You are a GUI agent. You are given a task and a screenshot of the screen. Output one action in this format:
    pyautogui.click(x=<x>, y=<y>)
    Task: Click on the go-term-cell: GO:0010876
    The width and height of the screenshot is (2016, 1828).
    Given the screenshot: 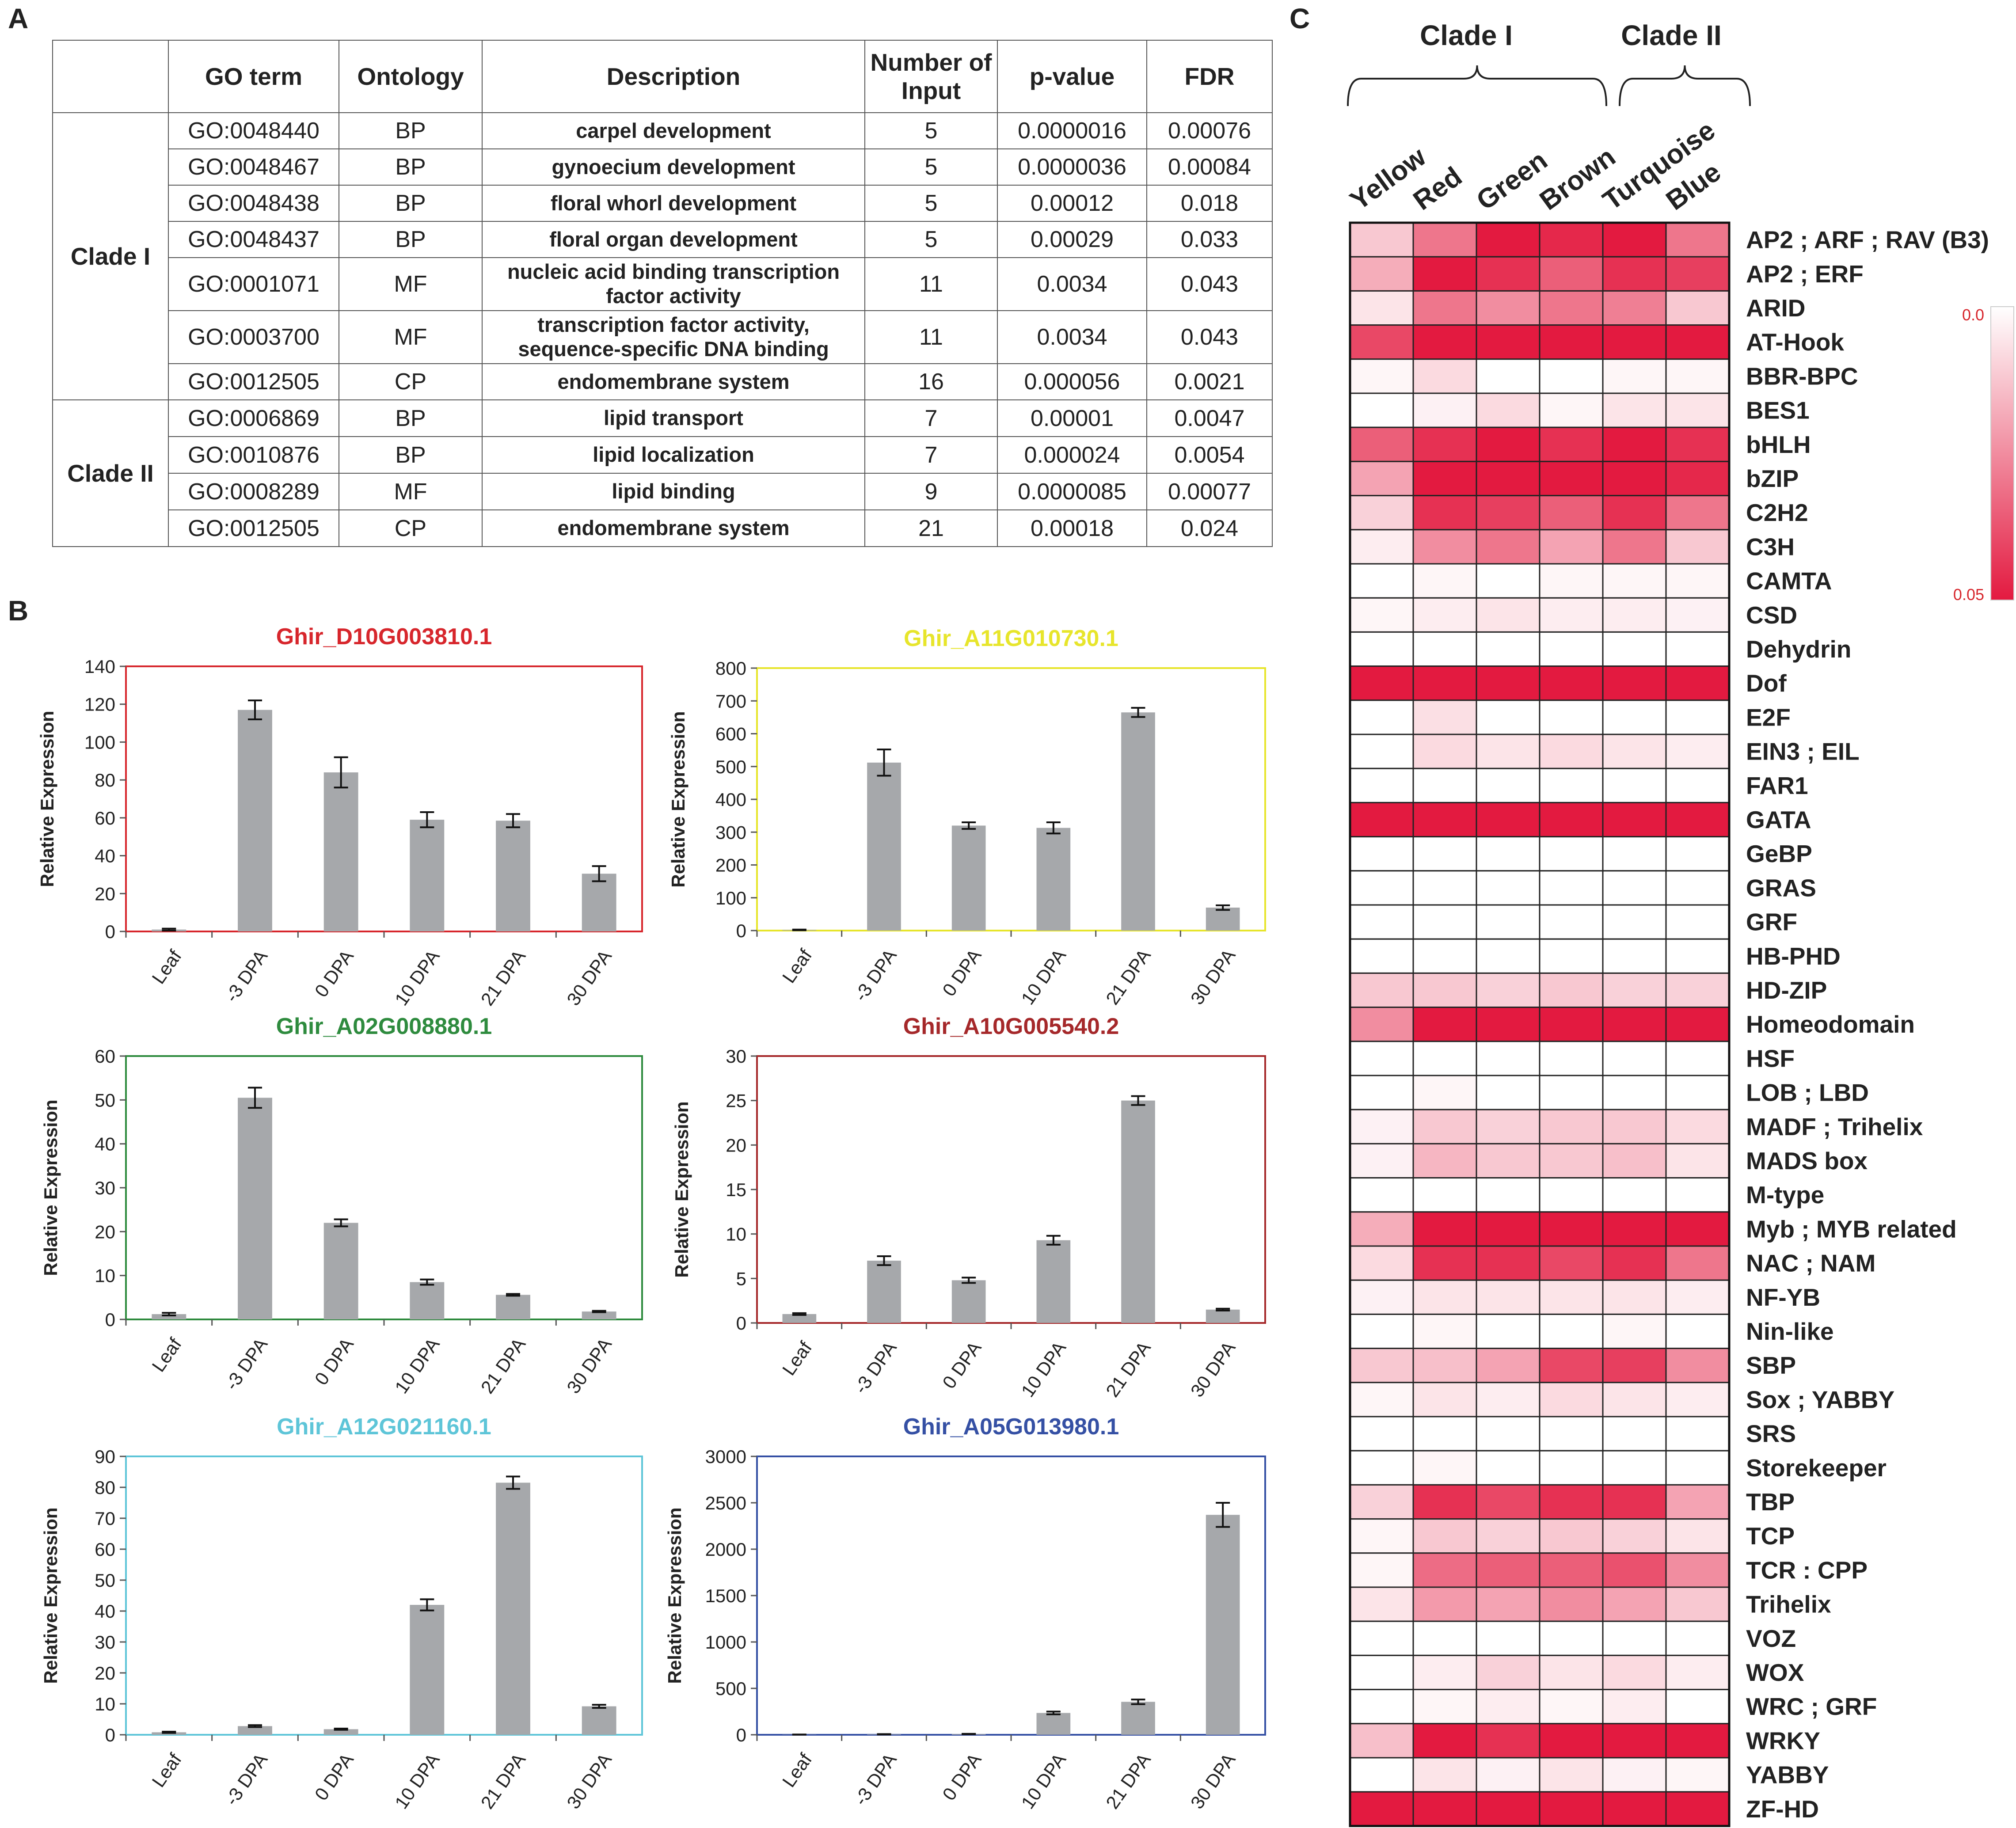 What is the action you would take?
    pyautogui.click(x=254, y=455)
    